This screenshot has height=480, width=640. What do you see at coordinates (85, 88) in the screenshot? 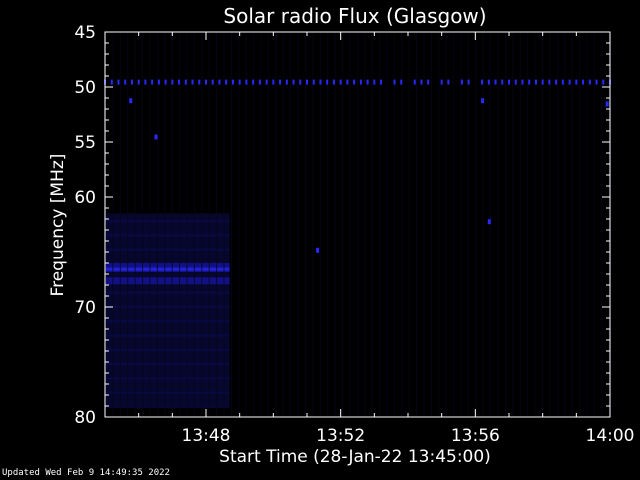
I see `y-tick-label: 50` at bounding box center [85, 88].